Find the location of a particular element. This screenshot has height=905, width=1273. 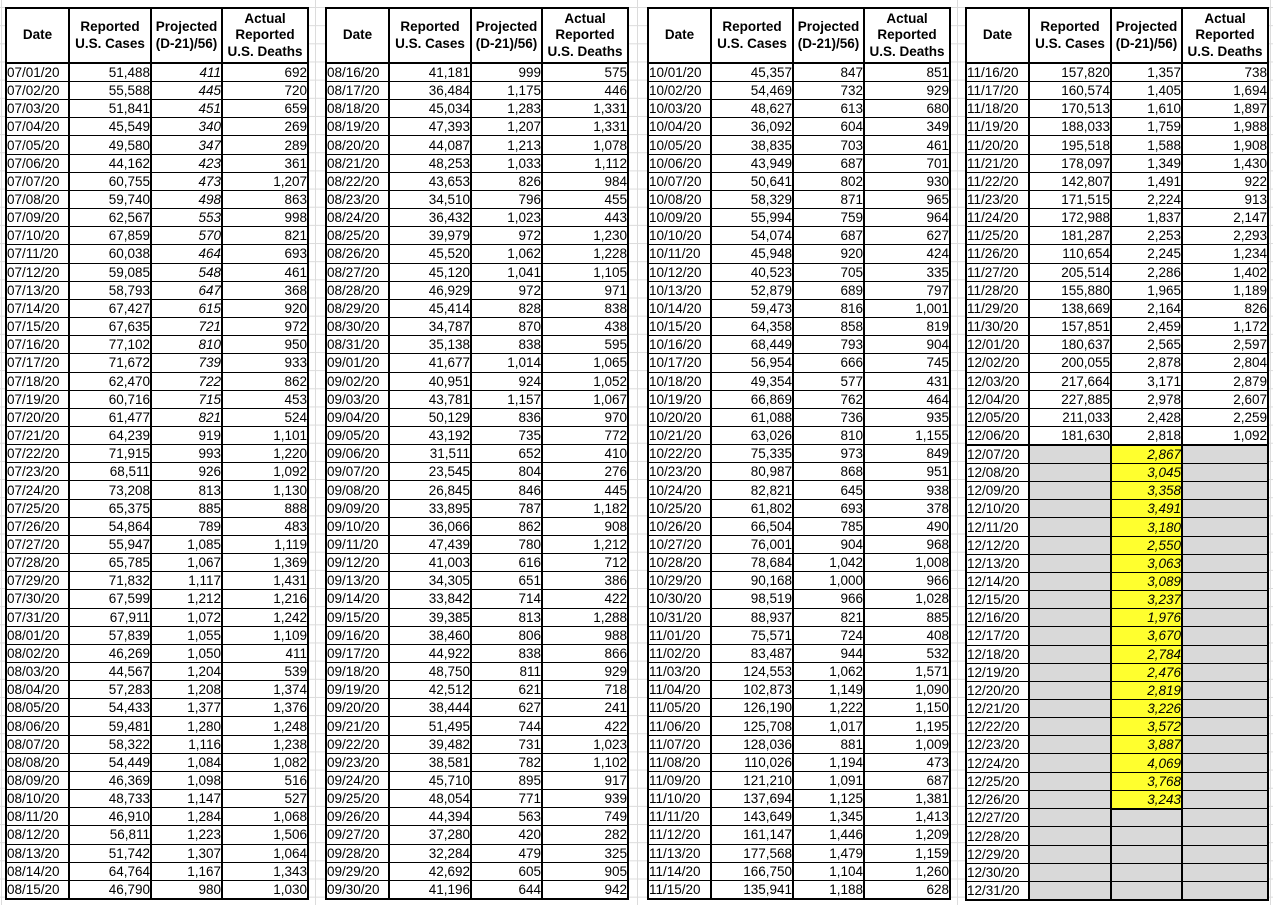

date-cell: 12/06/20 is located at coordinates (997, 435).